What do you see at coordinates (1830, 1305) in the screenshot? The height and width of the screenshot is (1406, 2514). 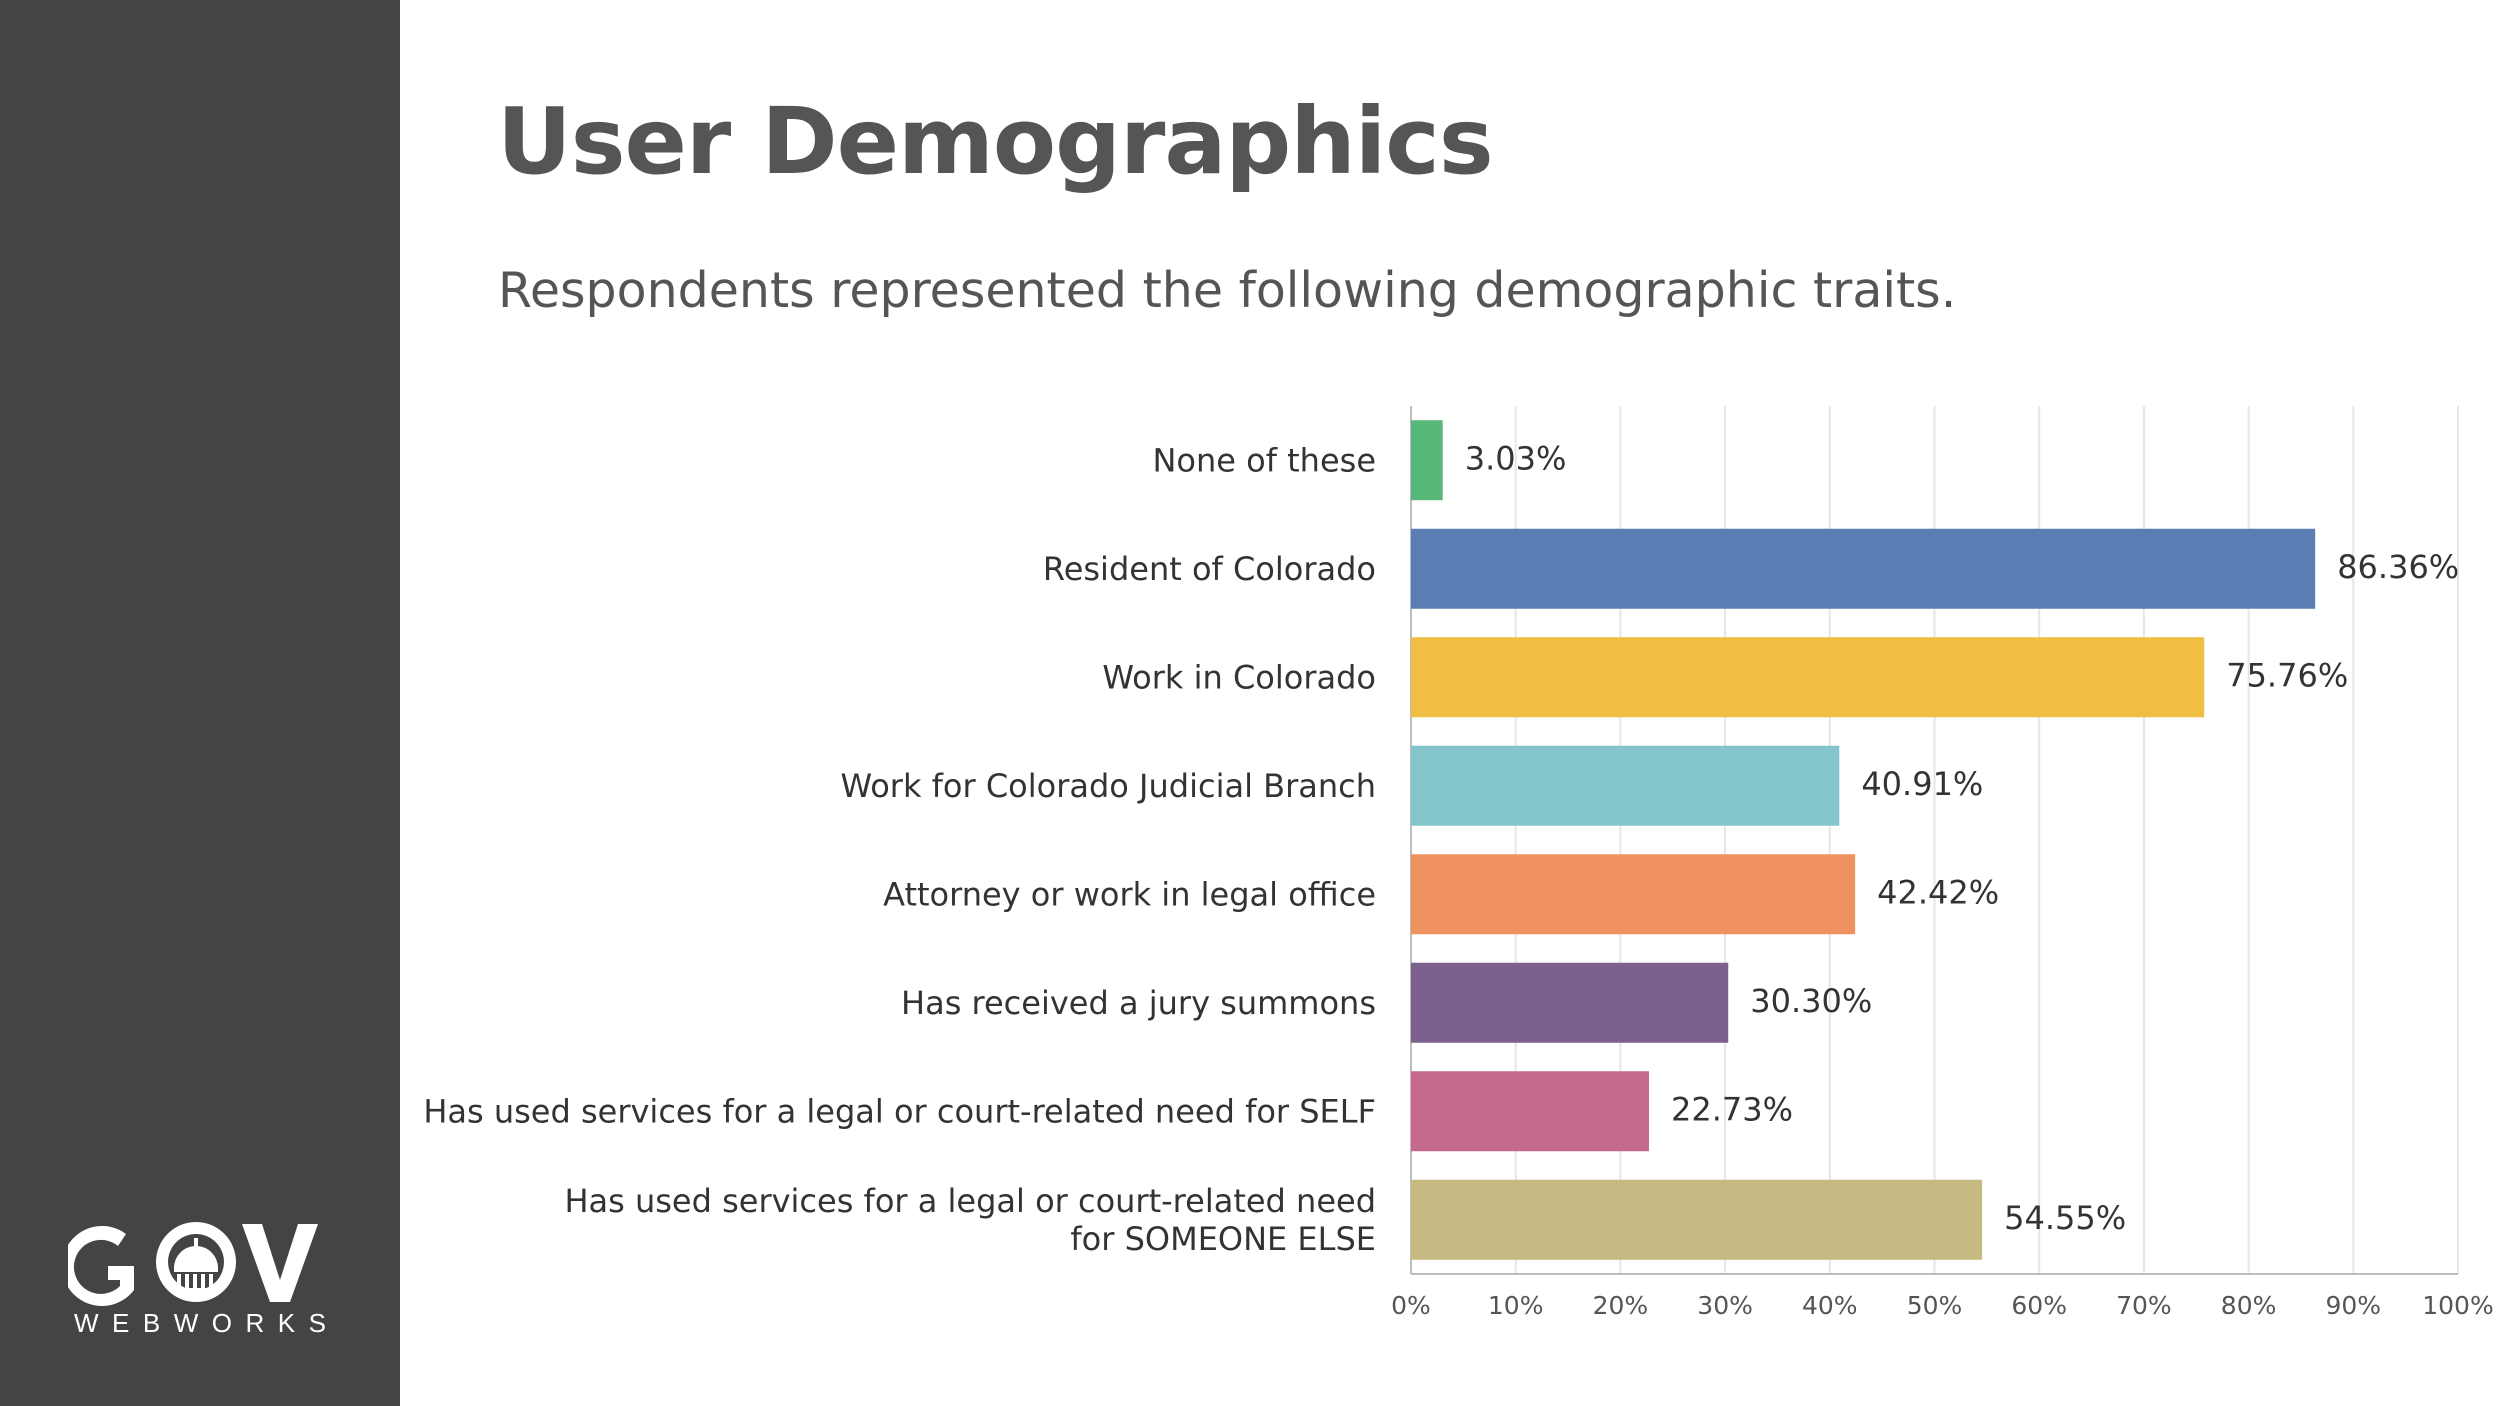 I see `x-tick-label: 40%` at bounding box center [1830, 1305].